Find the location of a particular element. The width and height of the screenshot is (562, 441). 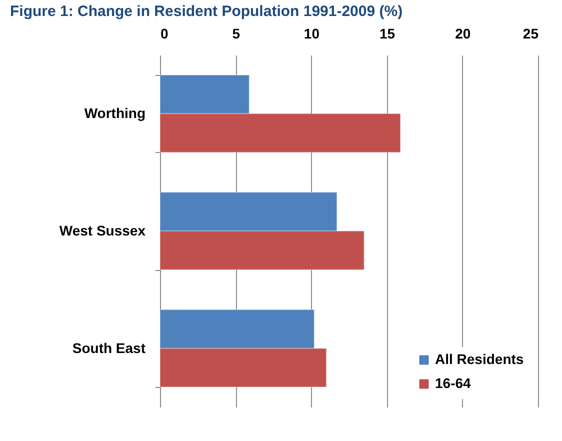

x-tick-label: 20 is located at coordinates (463, 34).